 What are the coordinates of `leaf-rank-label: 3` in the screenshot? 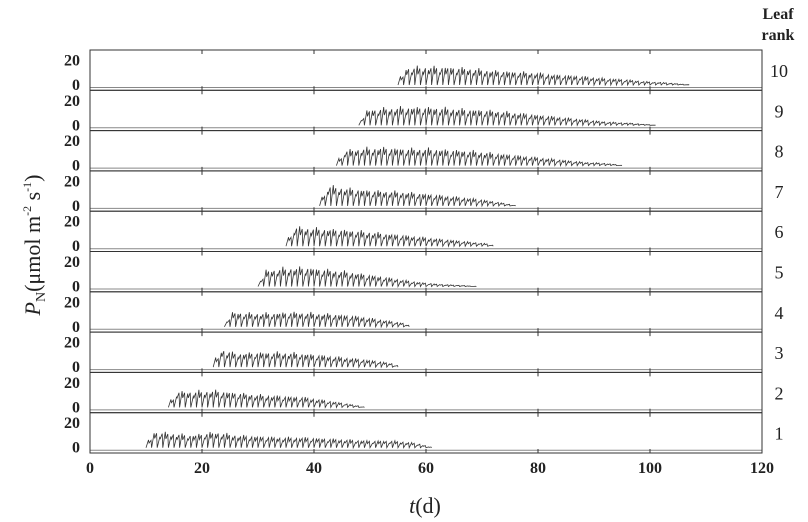 It's located at (779, 353).